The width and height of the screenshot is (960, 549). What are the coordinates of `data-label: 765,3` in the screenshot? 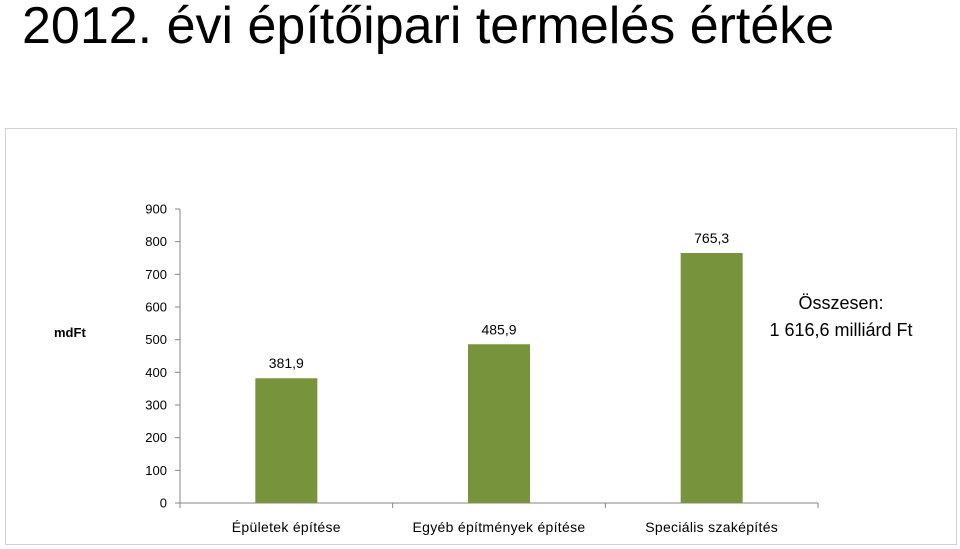 It's located at (711, 238).